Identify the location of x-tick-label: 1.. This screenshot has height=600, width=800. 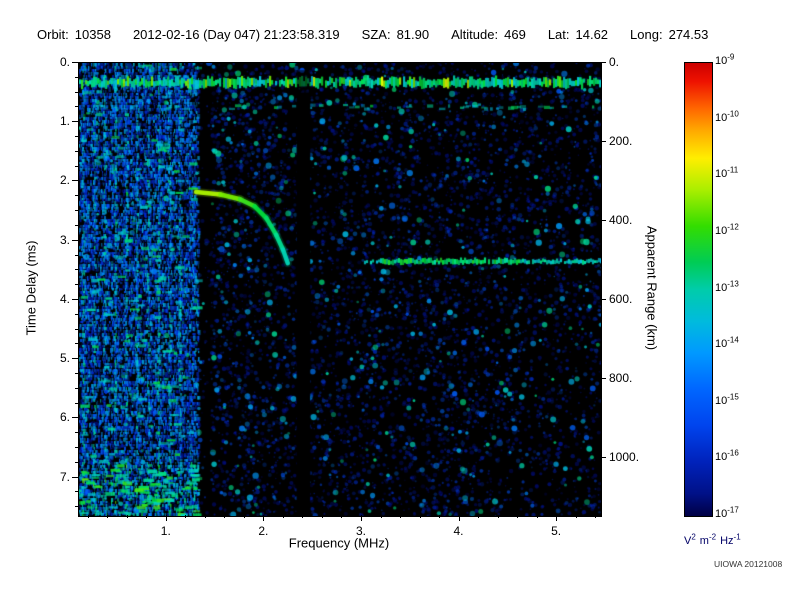
(165, 531).